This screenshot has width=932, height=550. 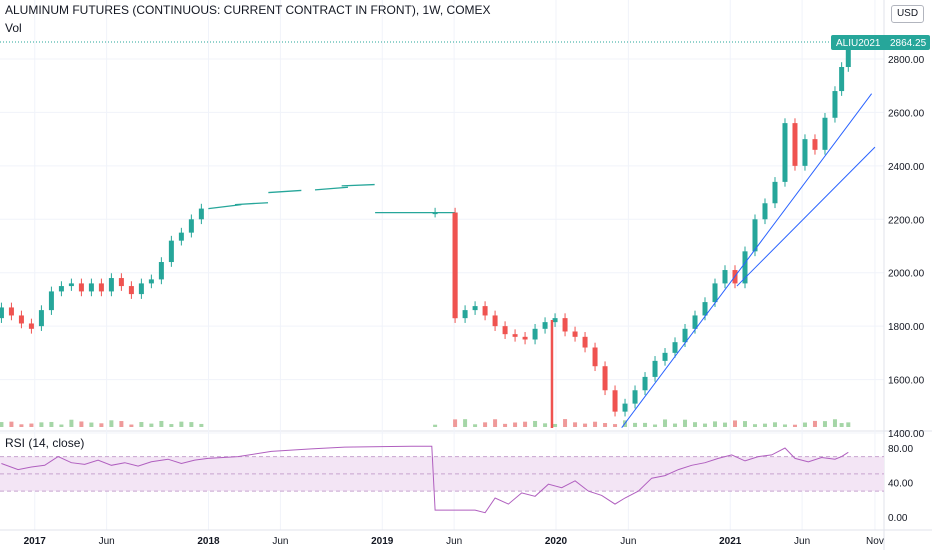 I want to click on price-tick-label: 1600.00, so click(x=906, y=381).